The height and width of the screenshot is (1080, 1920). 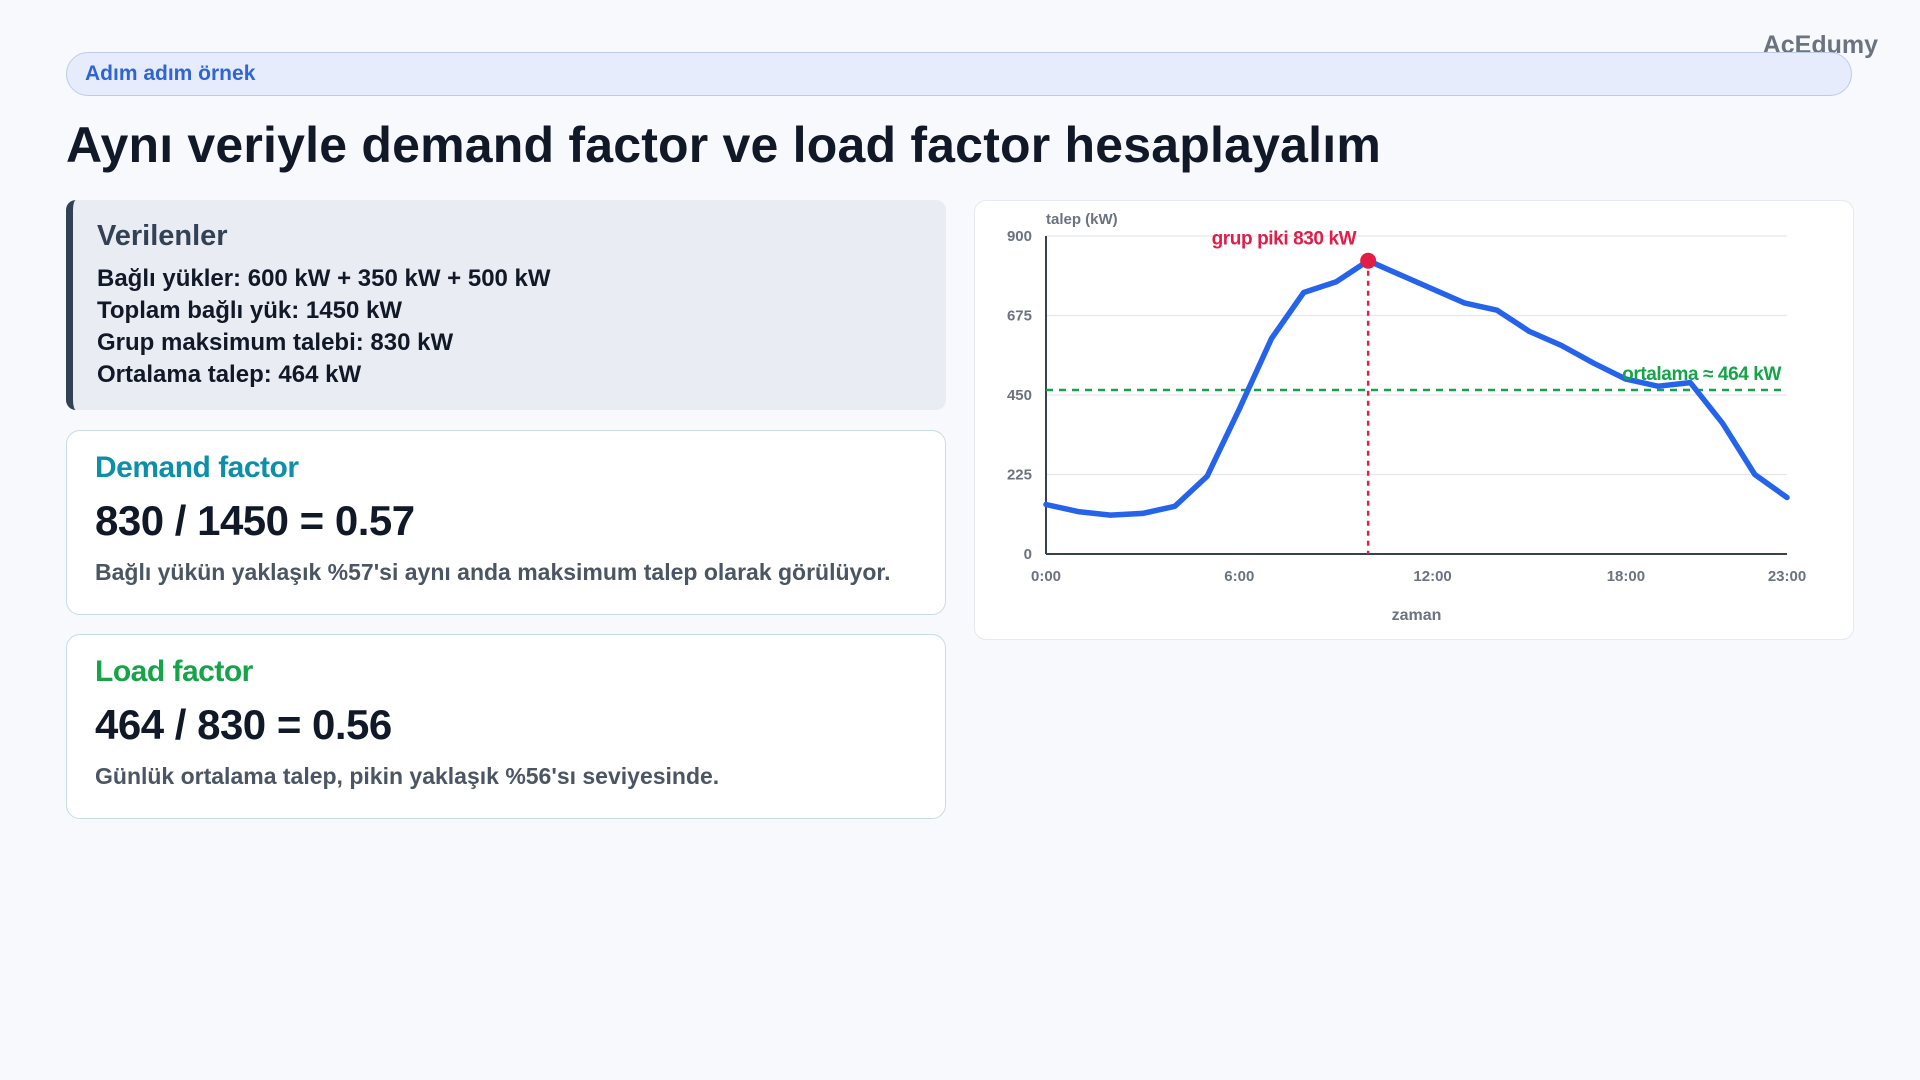 What do you see at coordinates (1082, 219) in the screenshot?
I see `y-axis-label: talep (kW)` at bounding box center [1082, 219].